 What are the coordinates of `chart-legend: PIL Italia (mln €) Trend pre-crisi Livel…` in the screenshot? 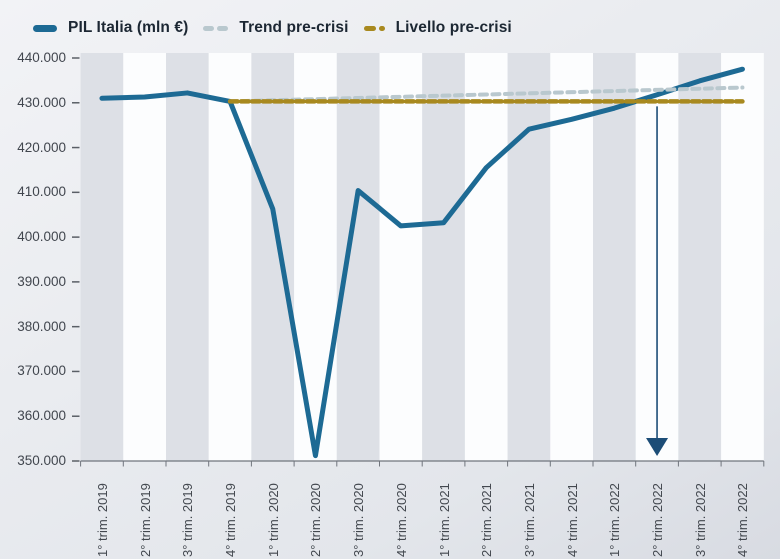 It's located at (272, 28).